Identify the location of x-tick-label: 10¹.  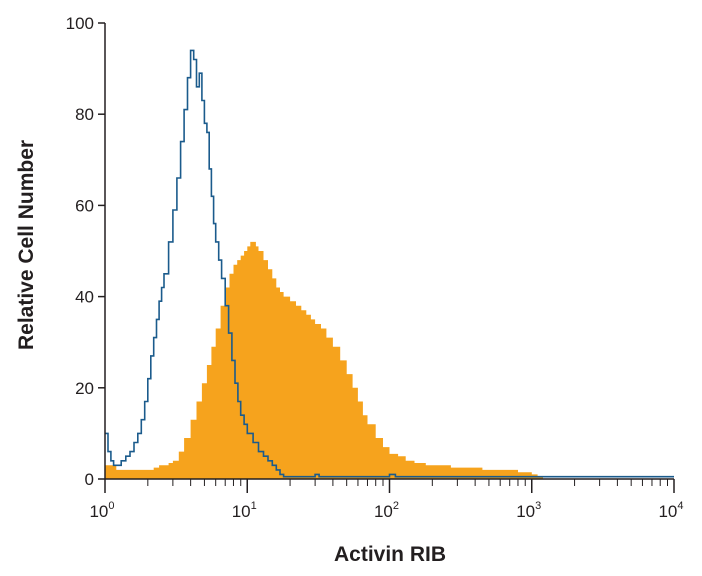
(244, 510).